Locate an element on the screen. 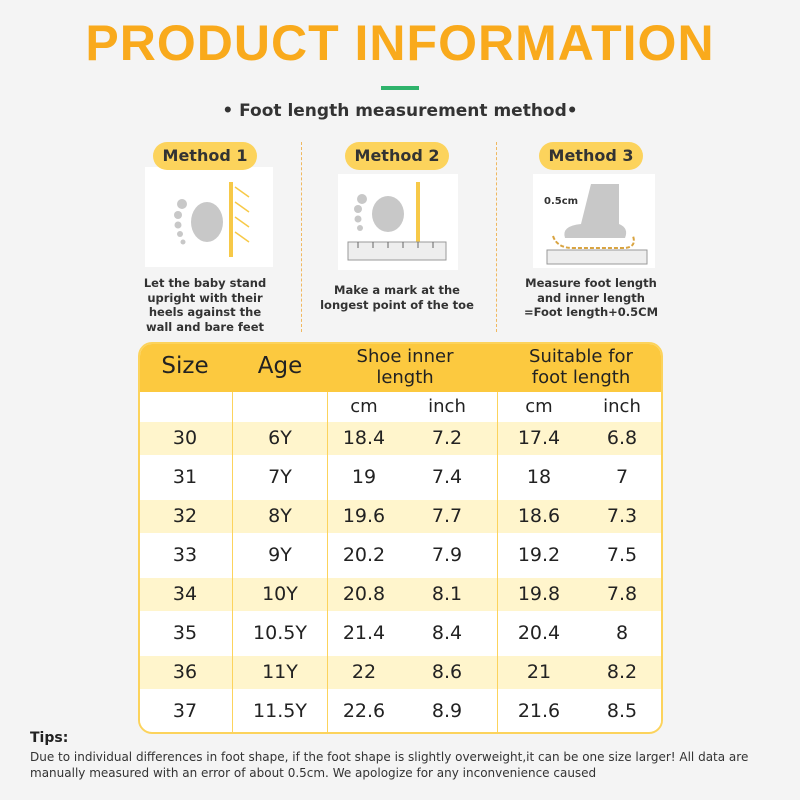 The width and height of the screenshot is (800, 800). table-cell: 11Y is located at coordinates (280, 672).